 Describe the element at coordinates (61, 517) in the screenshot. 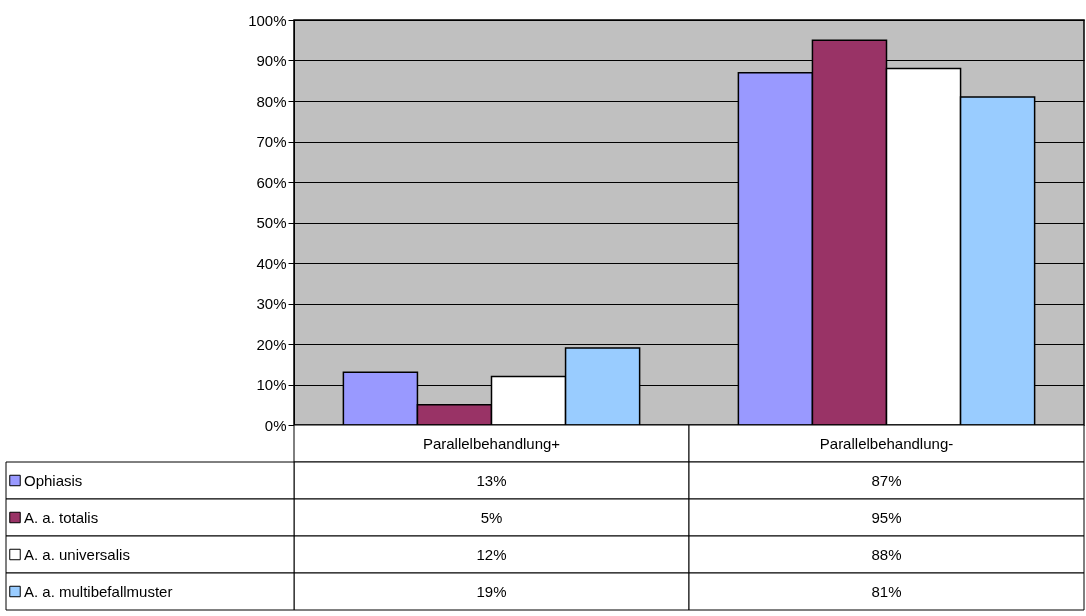

I see `legend-label: A. a. totalis` at that location.